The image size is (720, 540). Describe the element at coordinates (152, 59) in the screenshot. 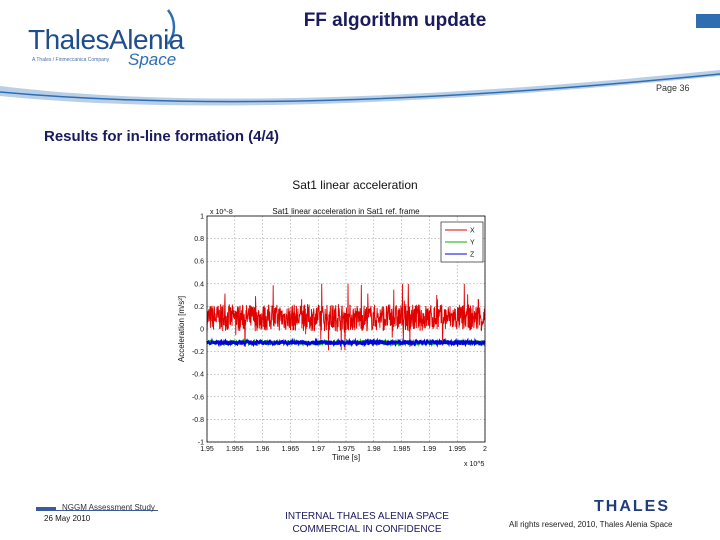

I see `logo-space: Space` at that location.